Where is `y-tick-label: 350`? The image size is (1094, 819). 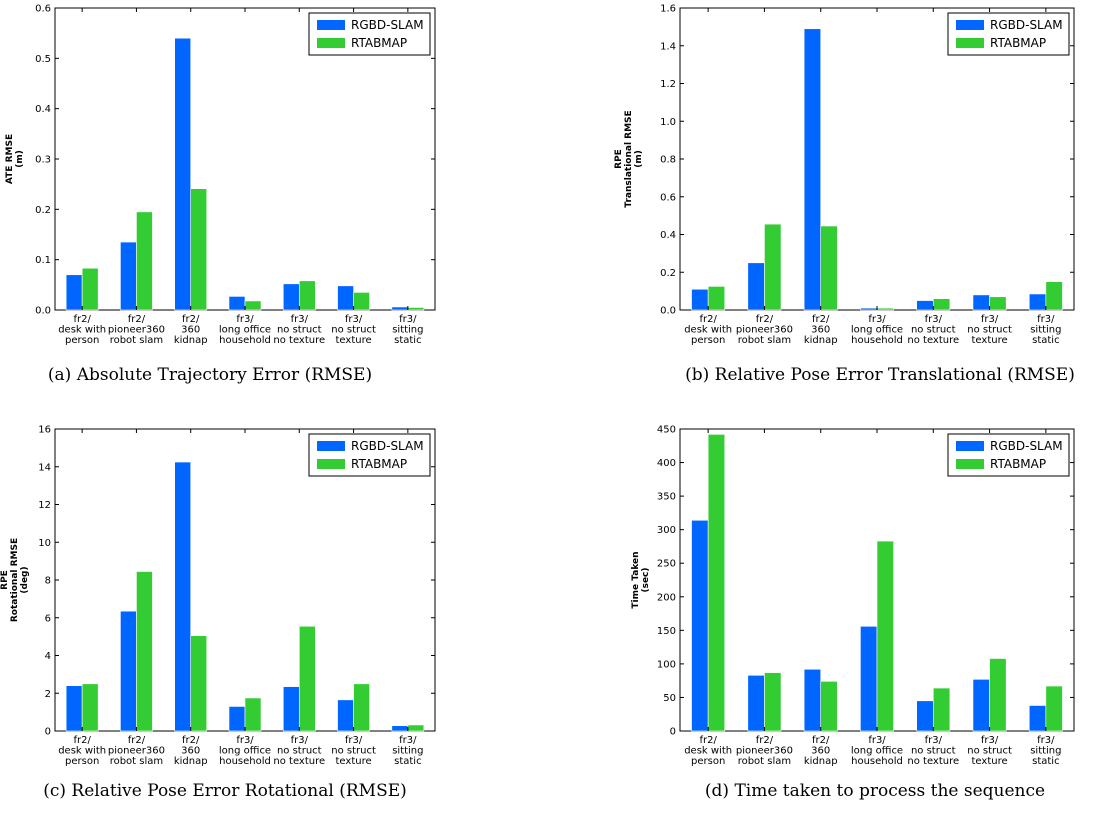
y-tick-label: 350 is located at coordinates (666, 497).